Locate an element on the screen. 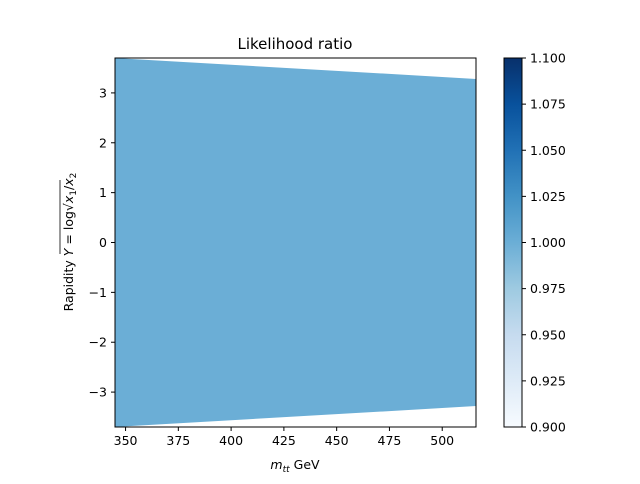 Image resolution: width=640 pixels, height=484 pixels. x-tick-label: 375 is located at coordinates (178, 440).